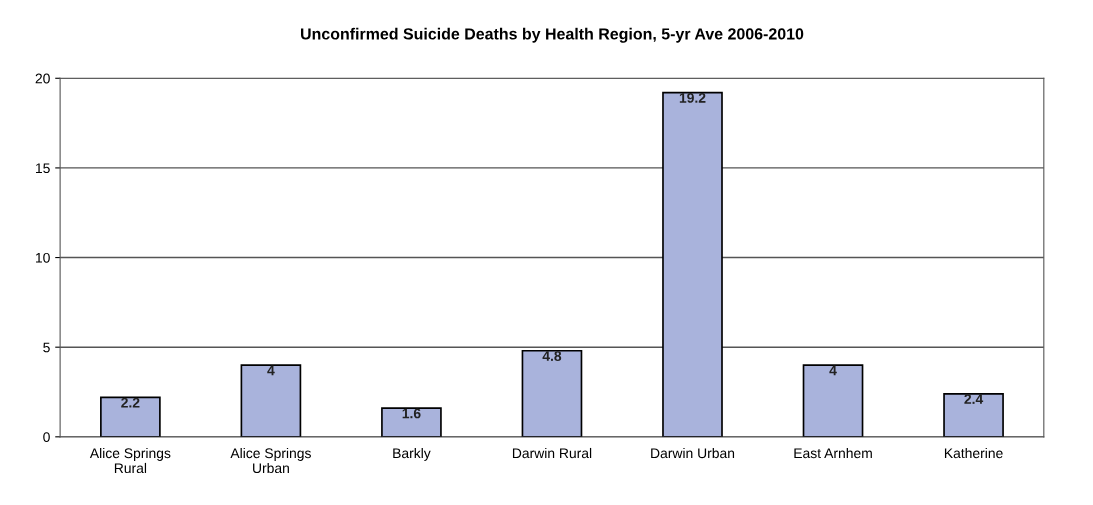  Describe the element at coordinates (130, 402) in the screenshot. I see `data-label: 2.2` at that location.